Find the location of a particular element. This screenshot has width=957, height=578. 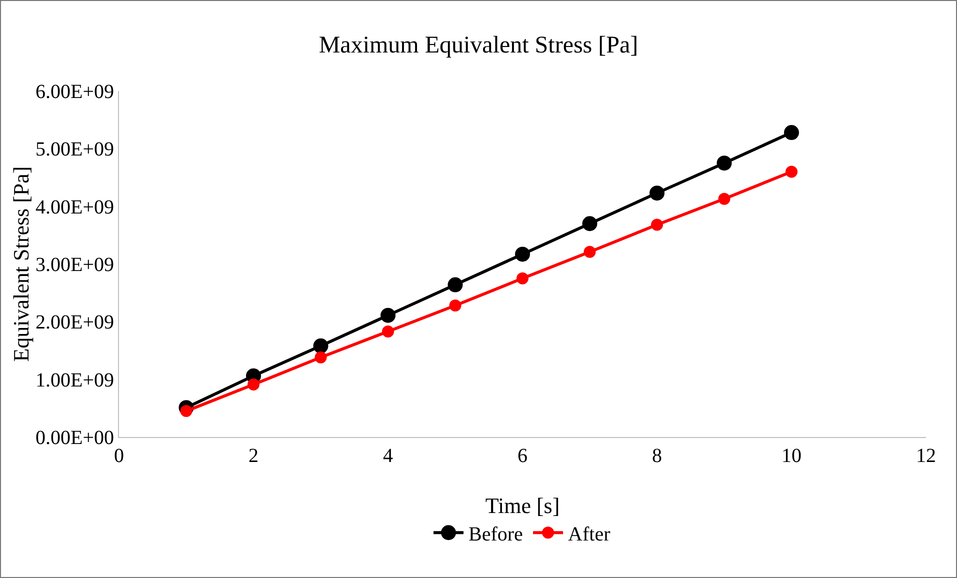

y-tick-label: 2.00E+09 is located at coordinates (75, 323).